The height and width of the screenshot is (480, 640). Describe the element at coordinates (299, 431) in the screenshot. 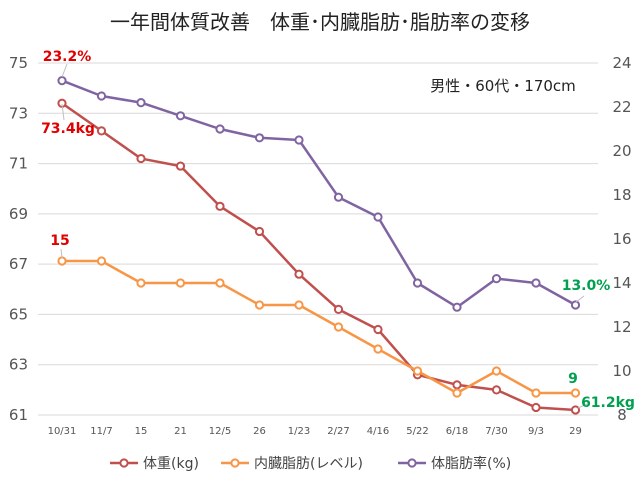

I see `x-tick-label: 1/23` at that location.